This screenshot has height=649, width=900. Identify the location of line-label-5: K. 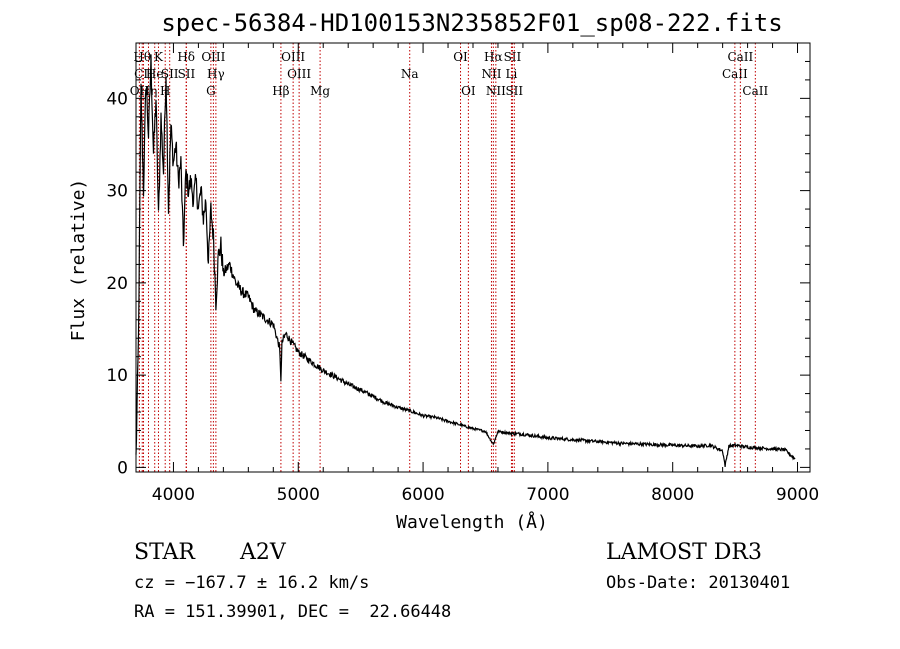
(159, 57).